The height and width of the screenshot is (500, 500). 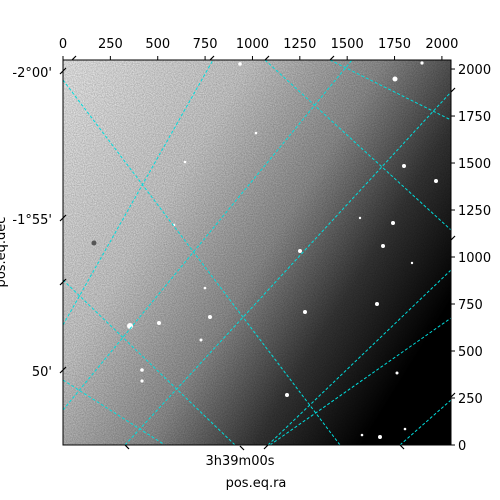 I want to click on x-tick-label: 750, so click(x=205, y=44).